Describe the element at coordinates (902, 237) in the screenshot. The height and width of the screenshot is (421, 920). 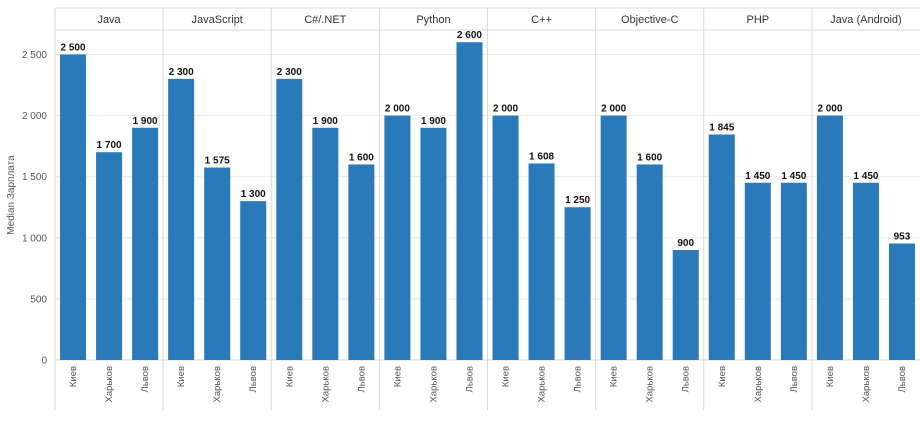
I see `data-label: 953` at that location.